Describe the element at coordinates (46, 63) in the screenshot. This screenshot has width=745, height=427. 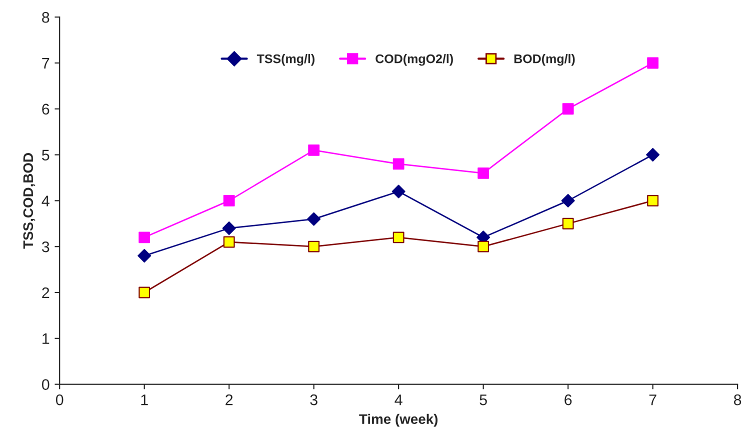
I see `y-tick-label: 7` at that location.